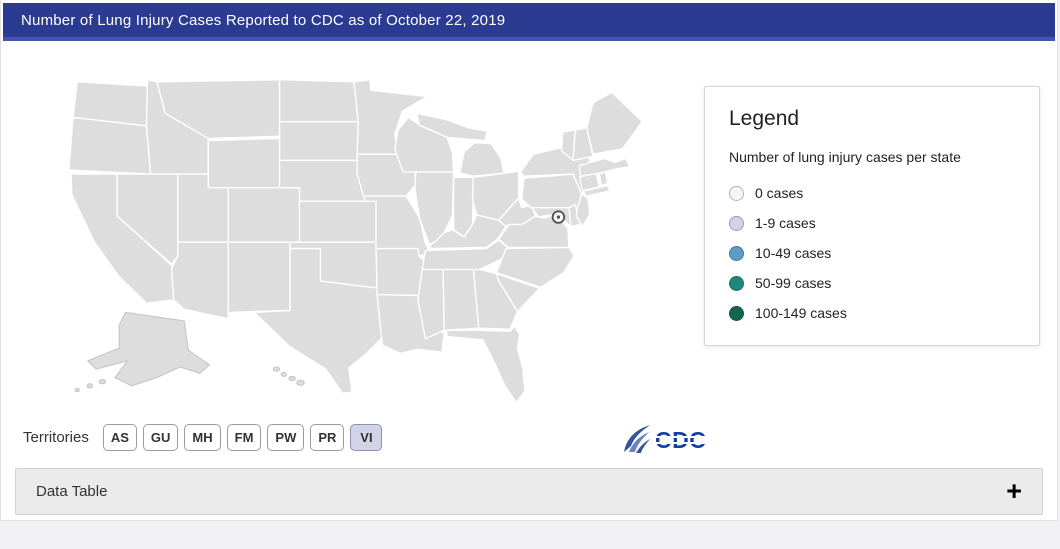 The width and height of the screenshot is (1060, 549). What do you see at coordinates (681, 440) in the screenshot?
I see `cdc-logo-text: CDC` at bounding box center [681, 440].